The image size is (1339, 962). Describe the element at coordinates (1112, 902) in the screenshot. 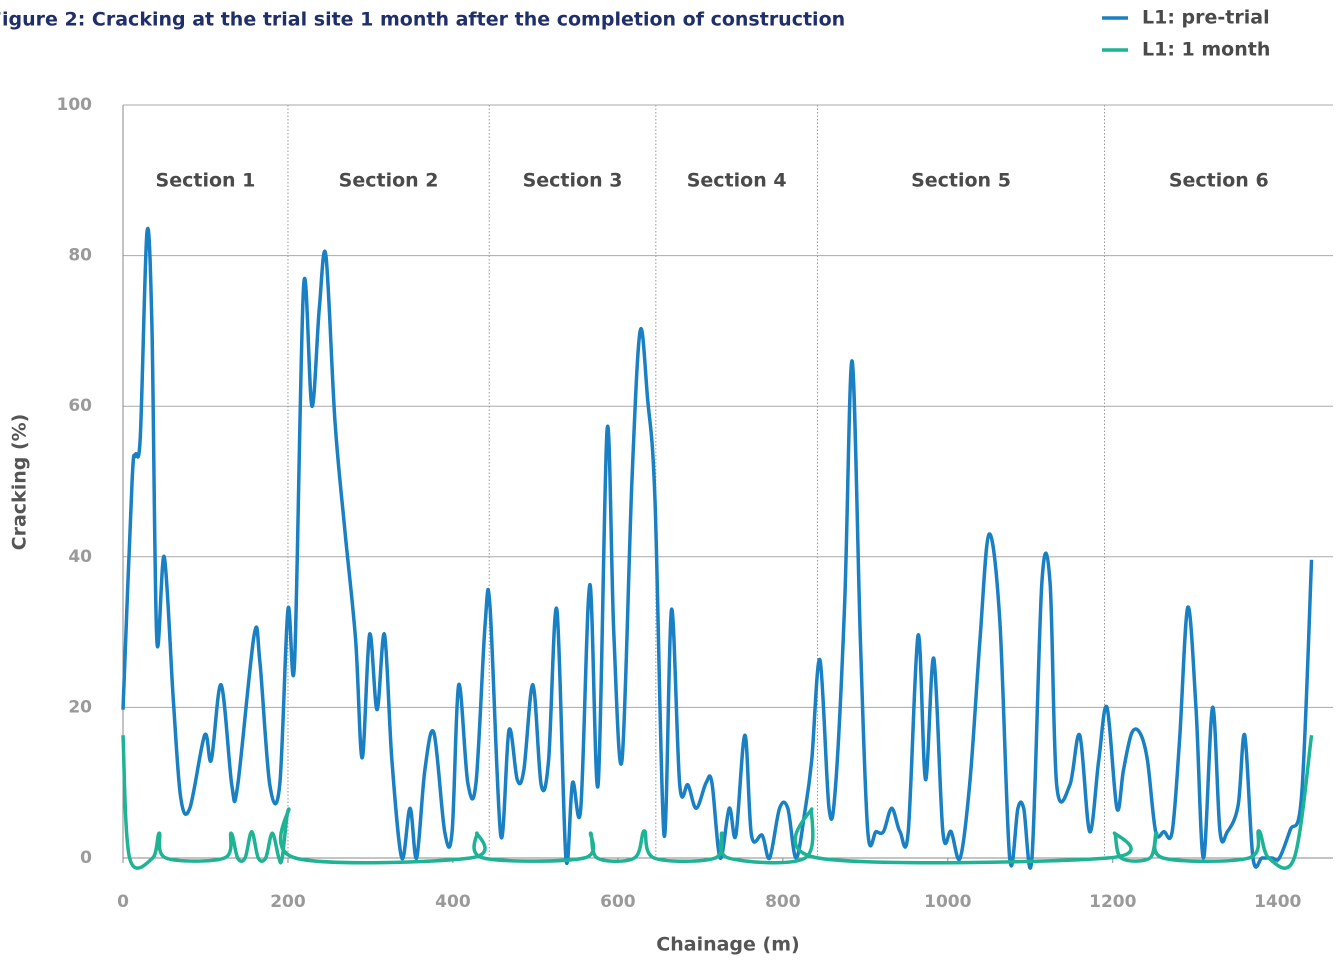

I see `x-tick-label: 1200` at that location.